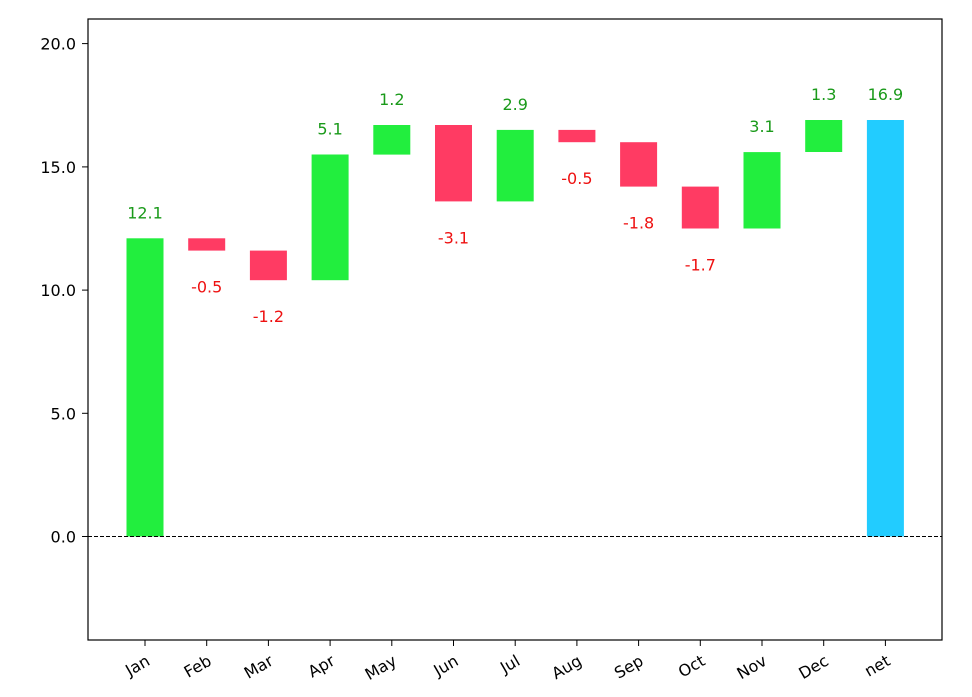 The height and width of the screenshot is (697, 972). I want to click on bar-feb, so click(207, 244).